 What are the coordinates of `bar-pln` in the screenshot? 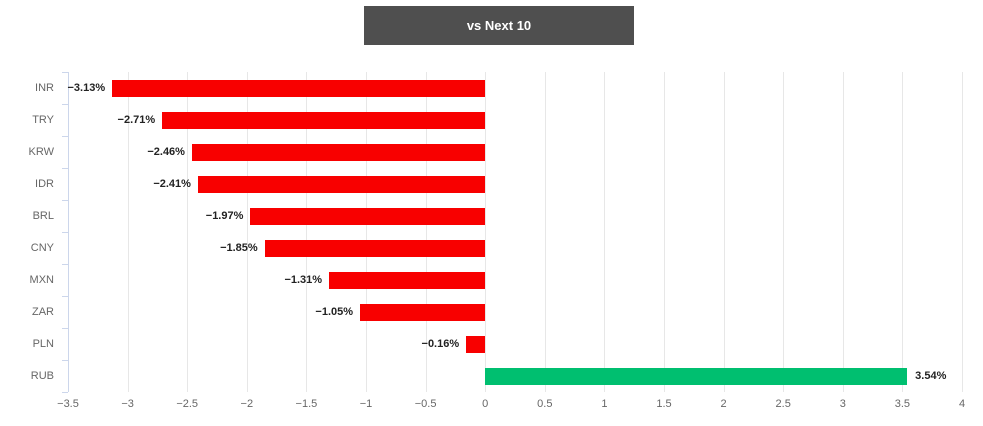 It's located at (476, 344).